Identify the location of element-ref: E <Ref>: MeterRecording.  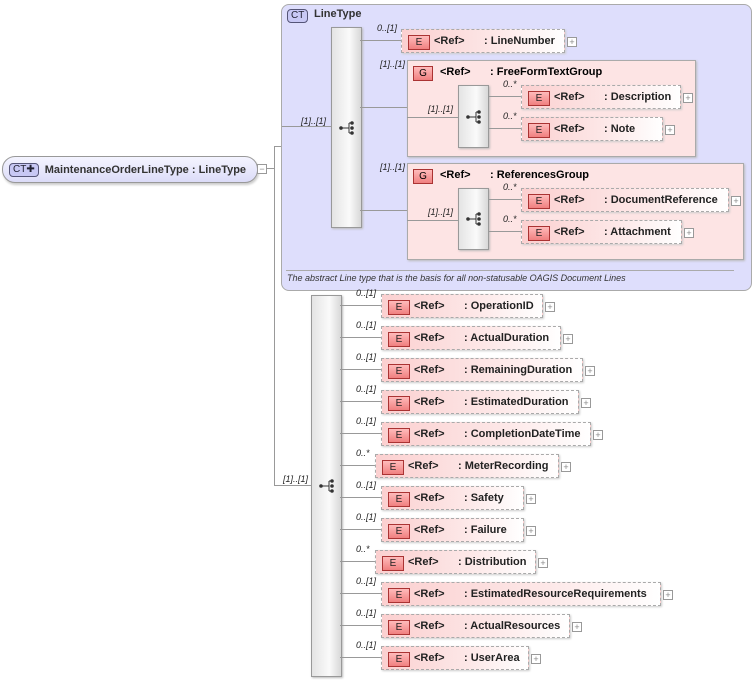
(467, 466).